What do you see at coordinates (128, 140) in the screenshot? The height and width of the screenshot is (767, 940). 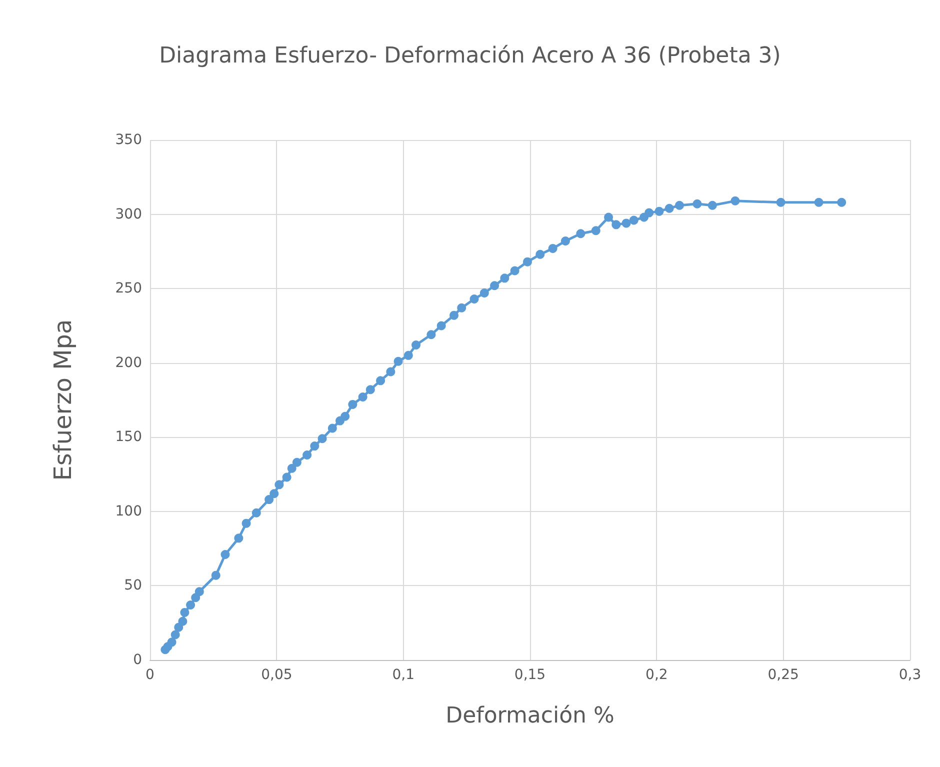 I see `y-tick-label: 350` at bounding box center [128, 140].